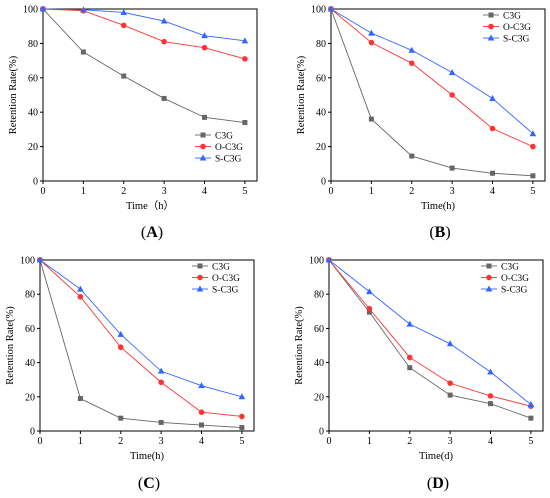  Describe the element at coordinates (316, 261) in the screenshot. I see `panel-d-y-tick-label: 100` at that location.